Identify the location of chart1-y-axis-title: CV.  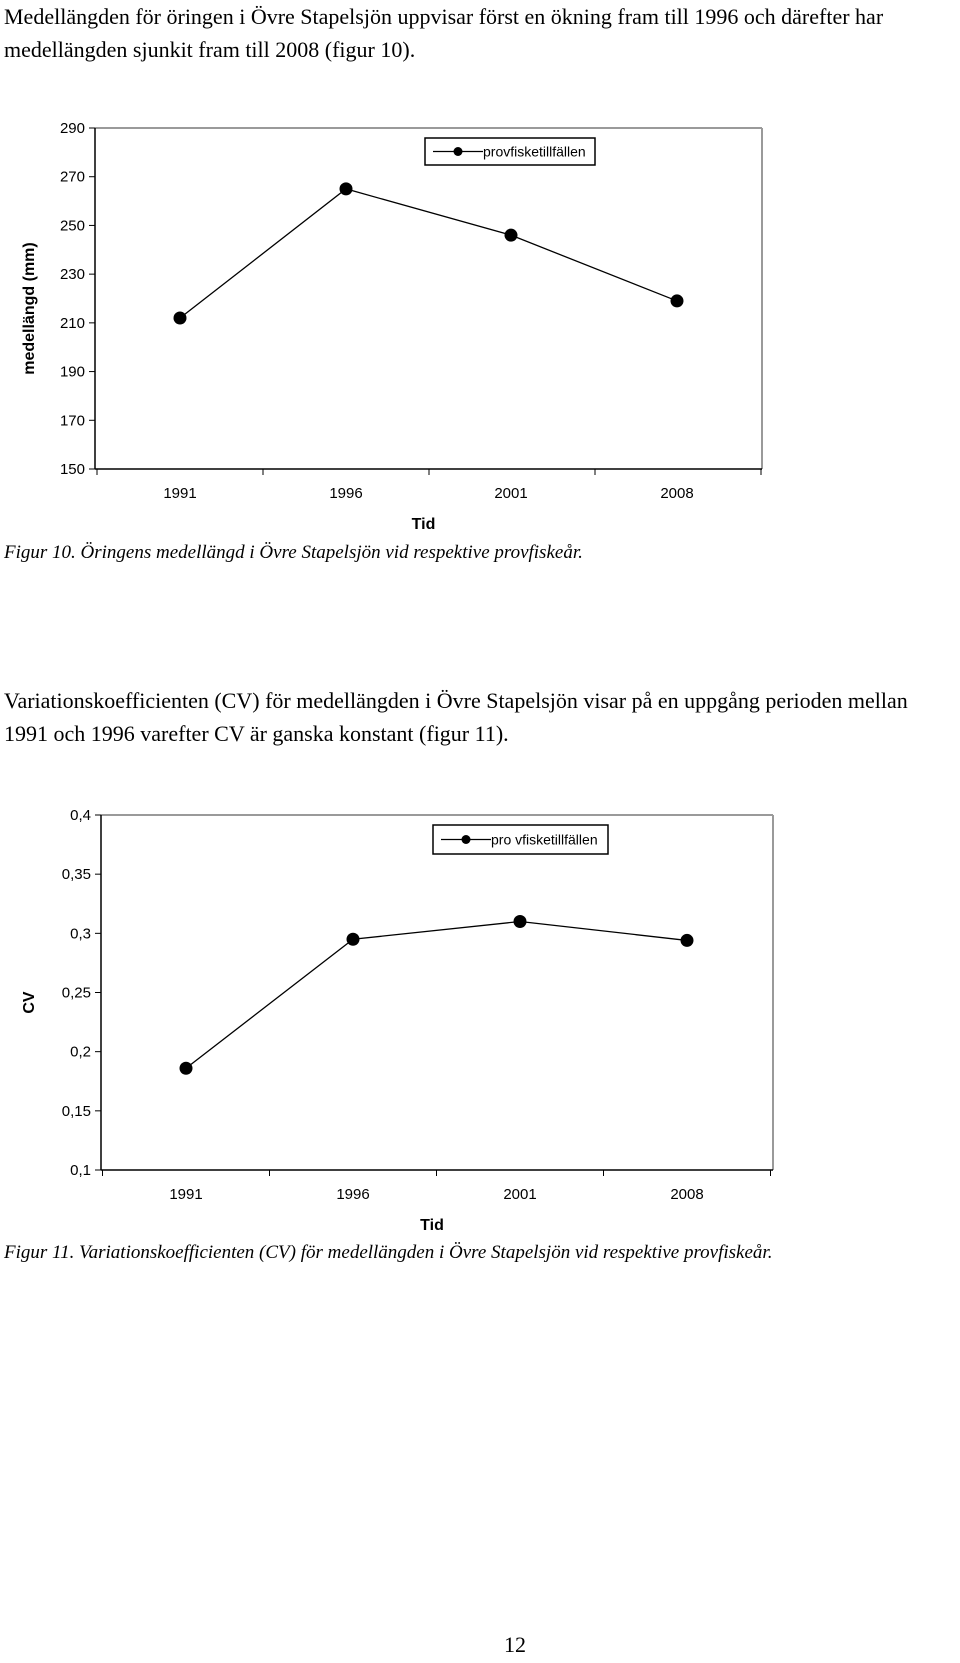
(29, 1002).